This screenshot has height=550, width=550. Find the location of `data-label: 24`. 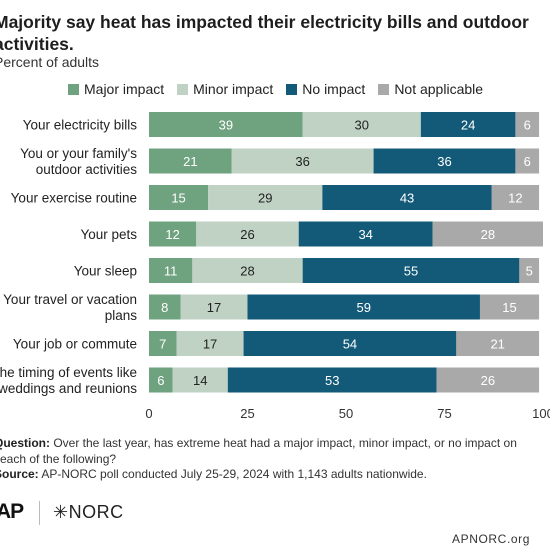

data-label: 24 is located at coordinates (468, 125).